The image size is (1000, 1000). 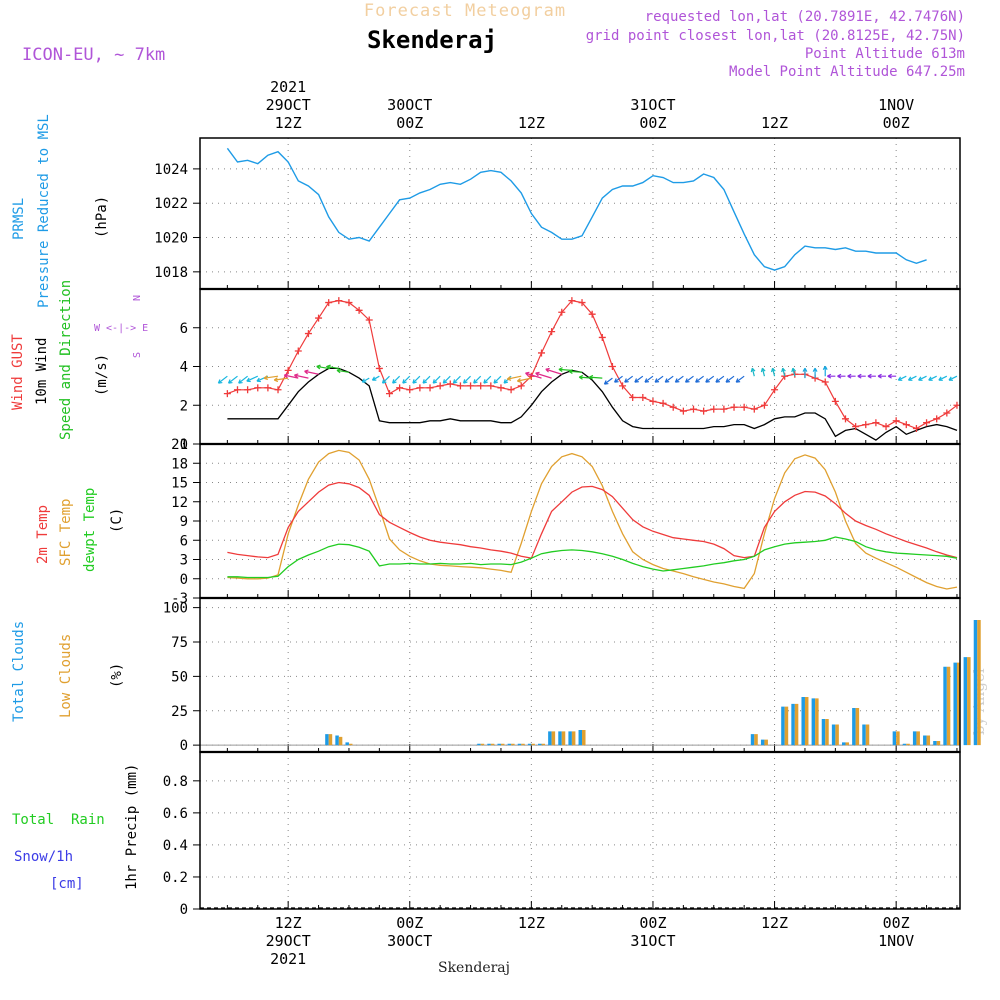 I want to click on bottom-time-label: 2021, so click(x=288, y=959).